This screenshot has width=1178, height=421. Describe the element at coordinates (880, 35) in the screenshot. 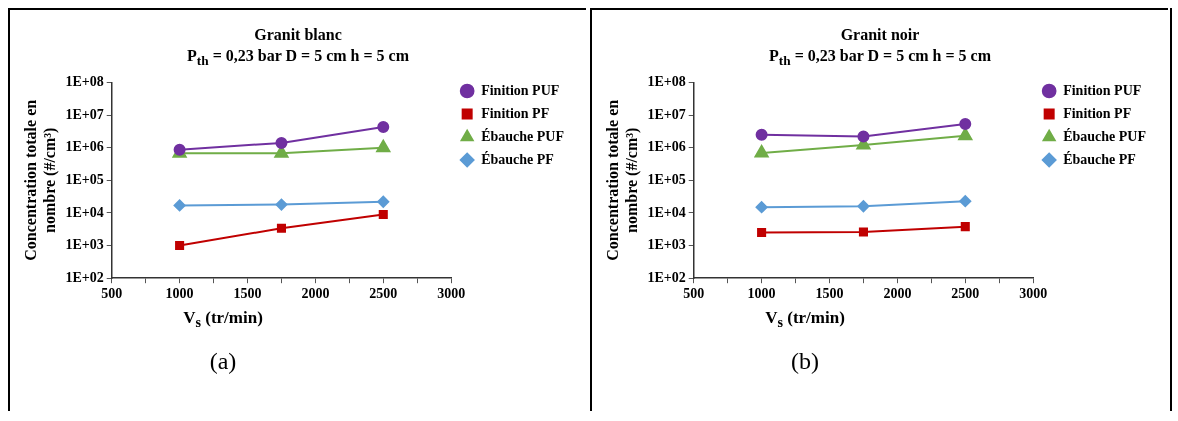

I see `chart-title: Granit noir` at that location.